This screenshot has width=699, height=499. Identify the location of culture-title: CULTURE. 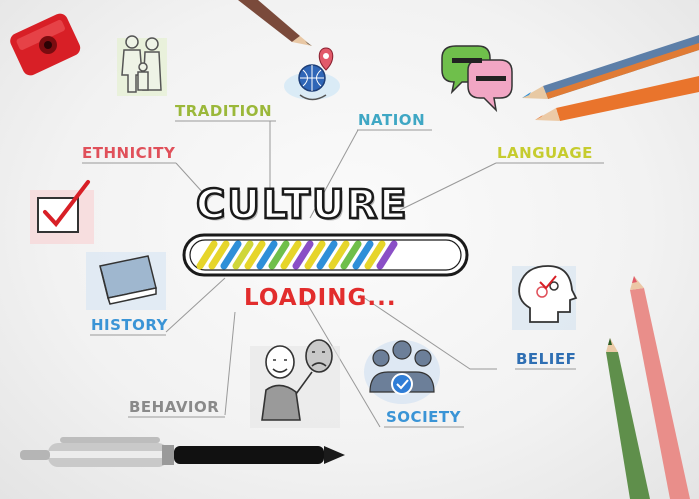
(302, 205).